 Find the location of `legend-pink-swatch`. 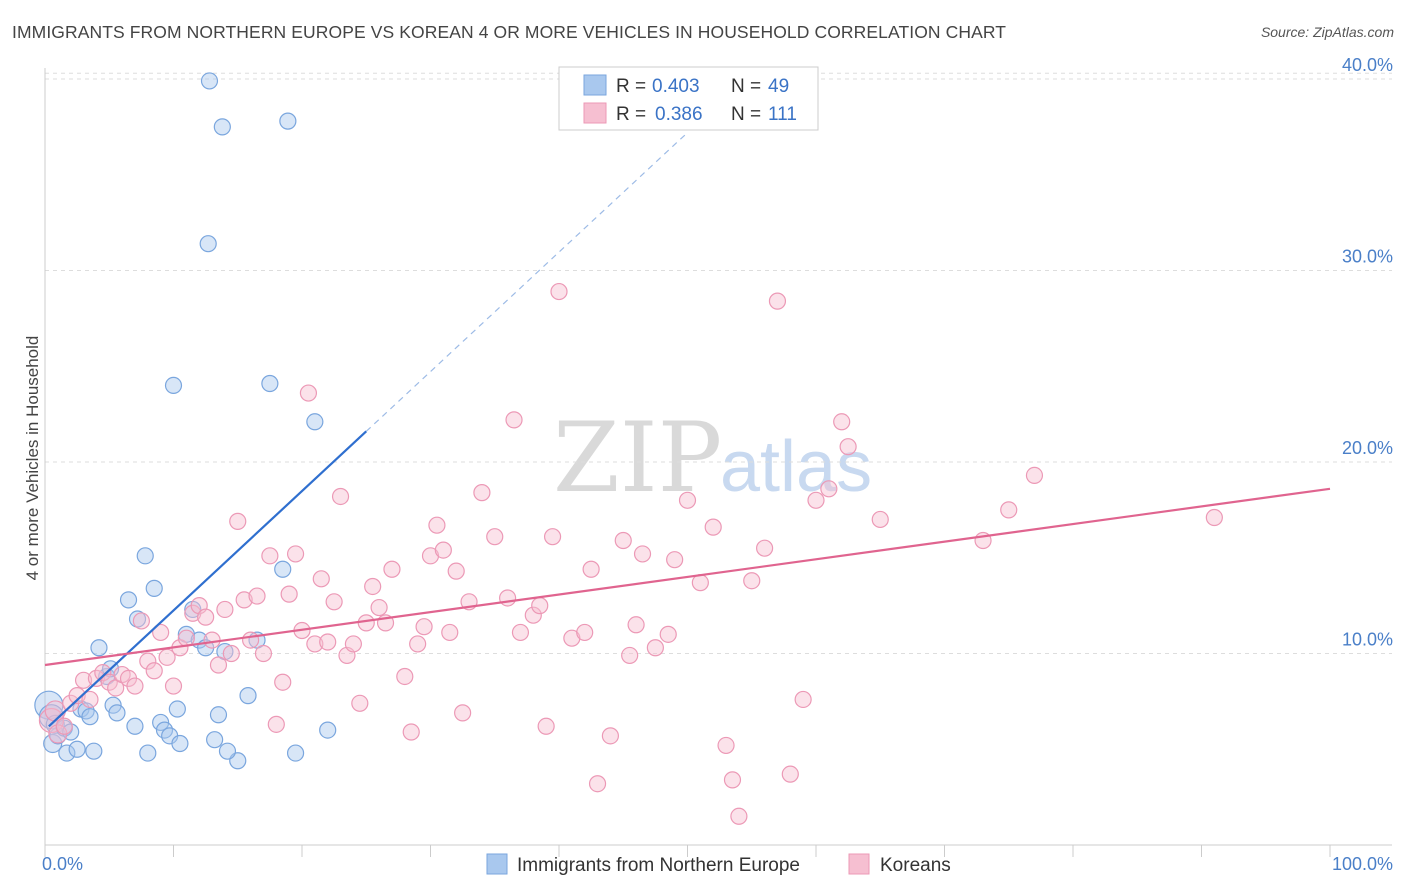

legend-pink-swatch is located at coordinates (595, 113).